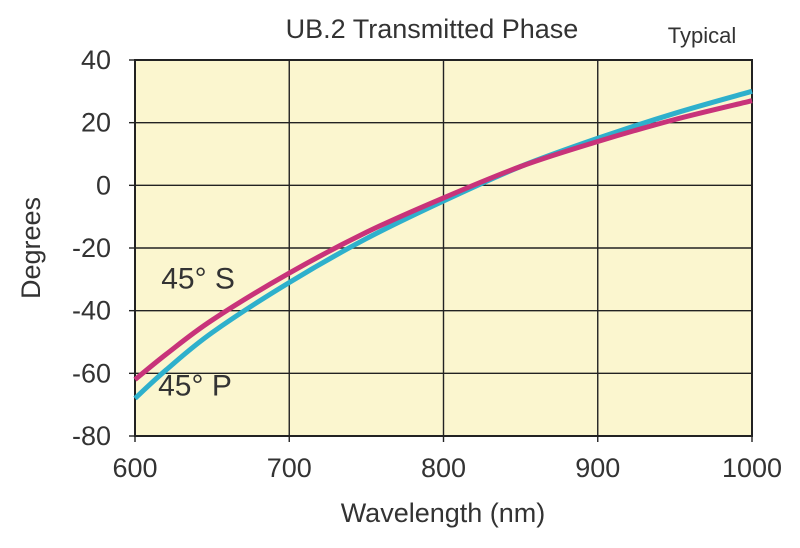 The image size is (800, 548). Describe the element at coordinates (289, 468) in the screenshot. I see `x-tick-label: 700` at that location.